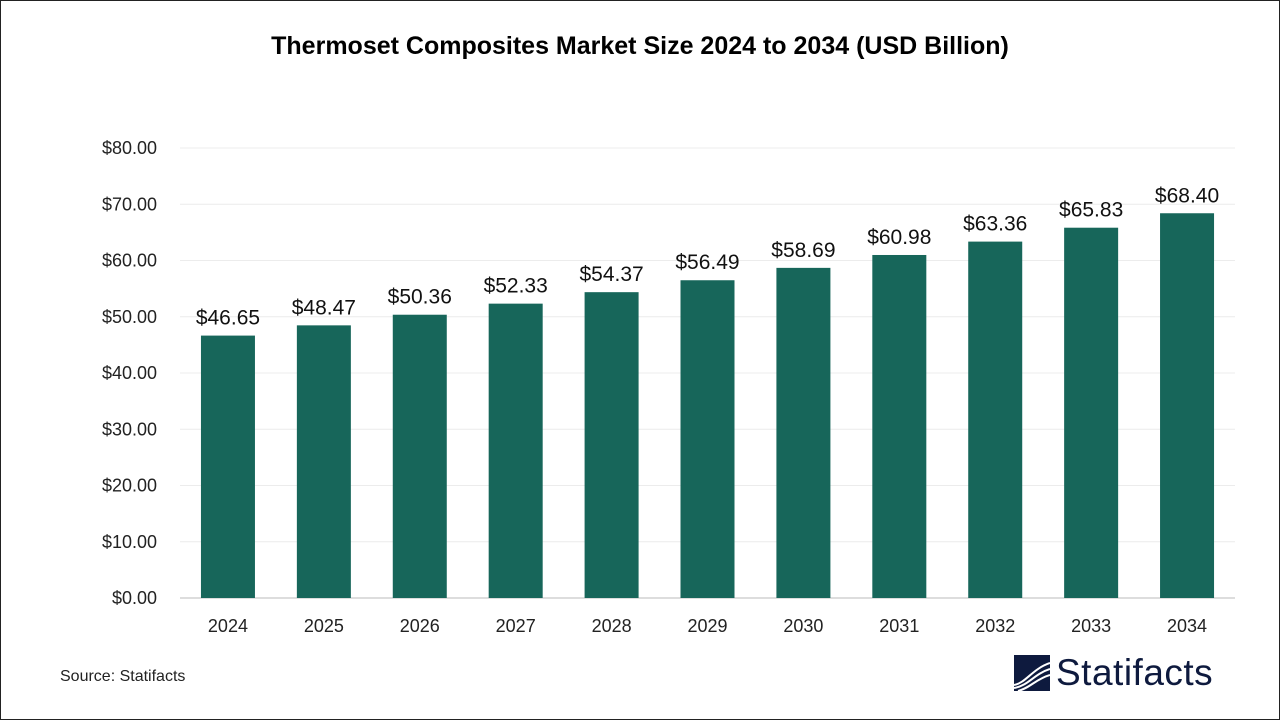 The width and height of the screenshot is (1280, 720). What do you see at coordinates (899, 426) in the screenshot?
I see `bar-2031` at bounding box center [899, 426].